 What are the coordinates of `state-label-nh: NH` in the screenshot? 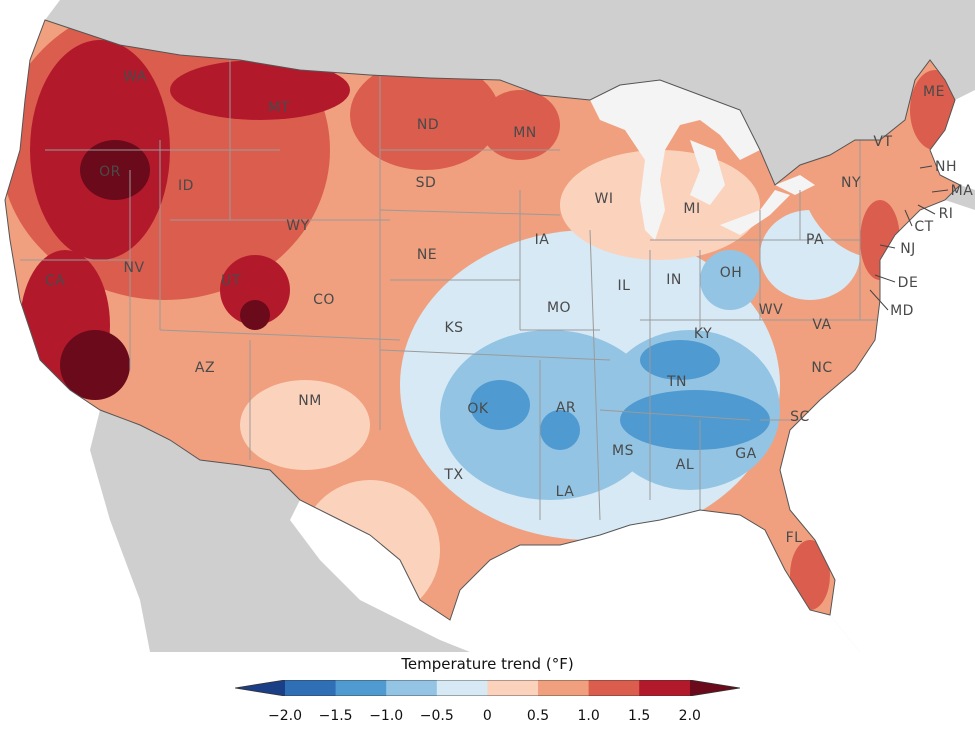 It's located at (946, 167).